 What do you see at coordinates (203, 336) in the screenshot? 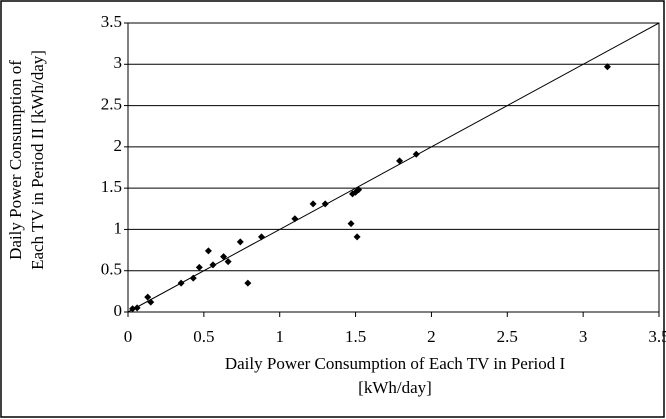
I see `x-tick-label: 0.5` at bounding box center [203, 336].